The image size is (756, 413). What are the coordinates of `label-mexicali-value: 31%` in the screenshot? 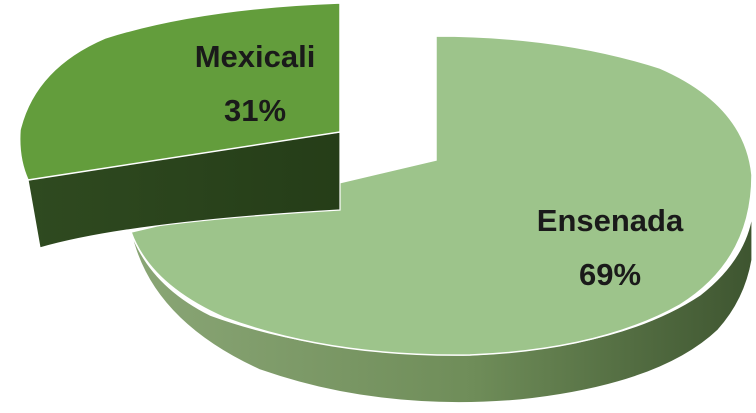 It's located at (255, 110).